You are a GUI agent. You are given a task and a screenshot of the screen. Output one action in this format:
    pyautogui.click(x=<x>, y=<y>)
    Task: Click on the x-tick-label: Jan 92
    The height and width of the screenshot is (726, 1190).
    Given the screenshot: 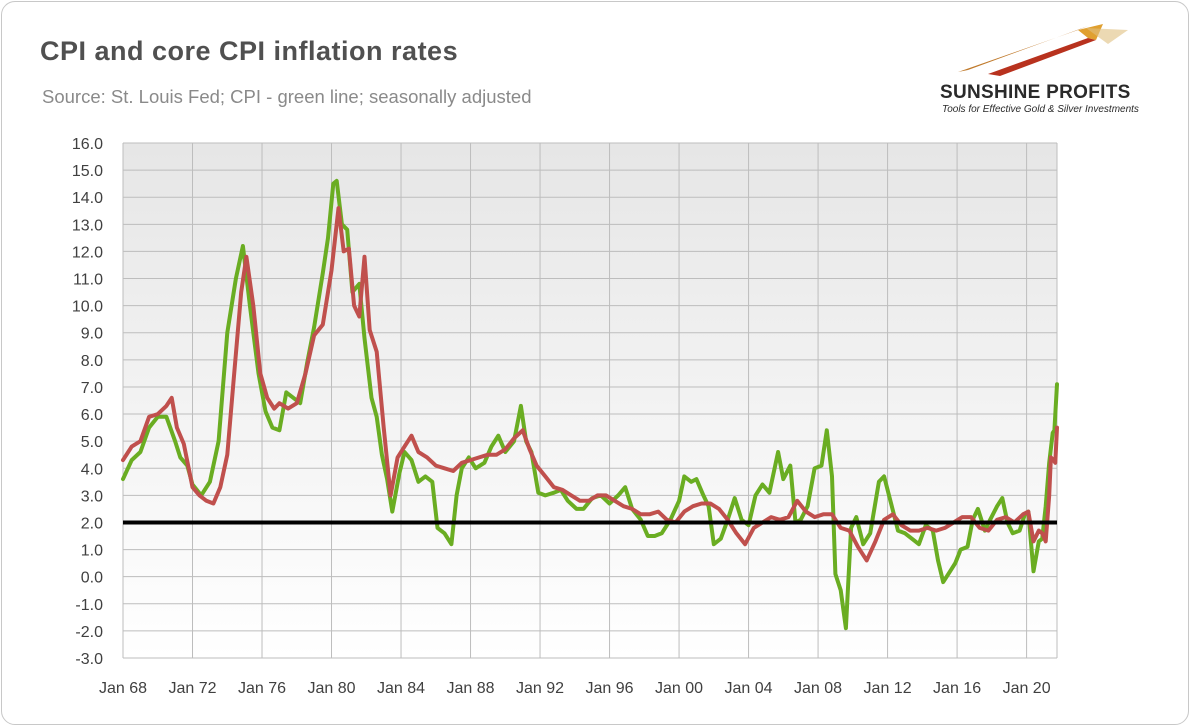 What is the action you would take?
    pyautogui.click(x=540, y=688)
    